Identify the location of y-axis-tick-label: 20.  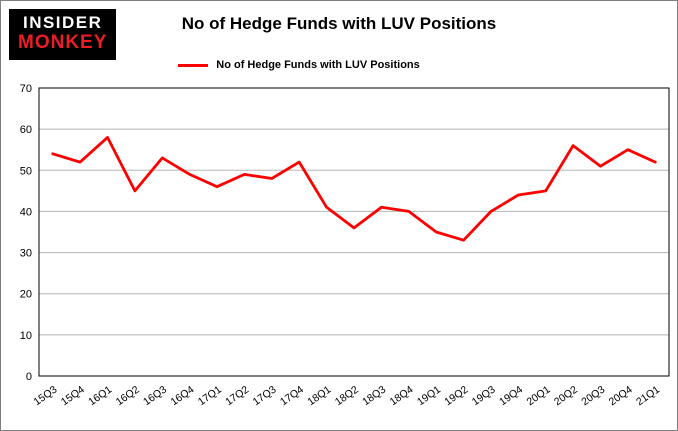
(26, 295).